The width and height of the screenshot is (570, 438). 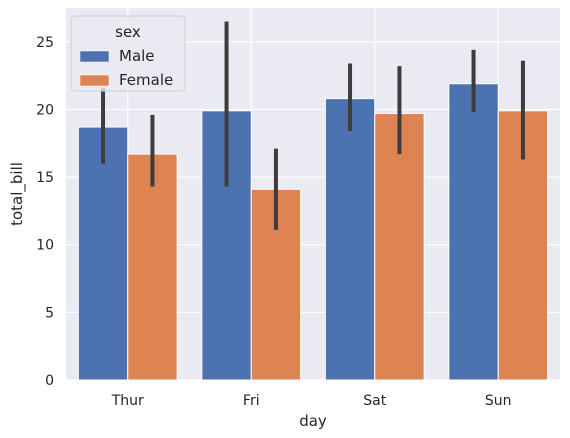 What do you see at coordinates (313, 421) in the screenshot?
I see `x-axis-label: day` at bounding box center [313, 421].